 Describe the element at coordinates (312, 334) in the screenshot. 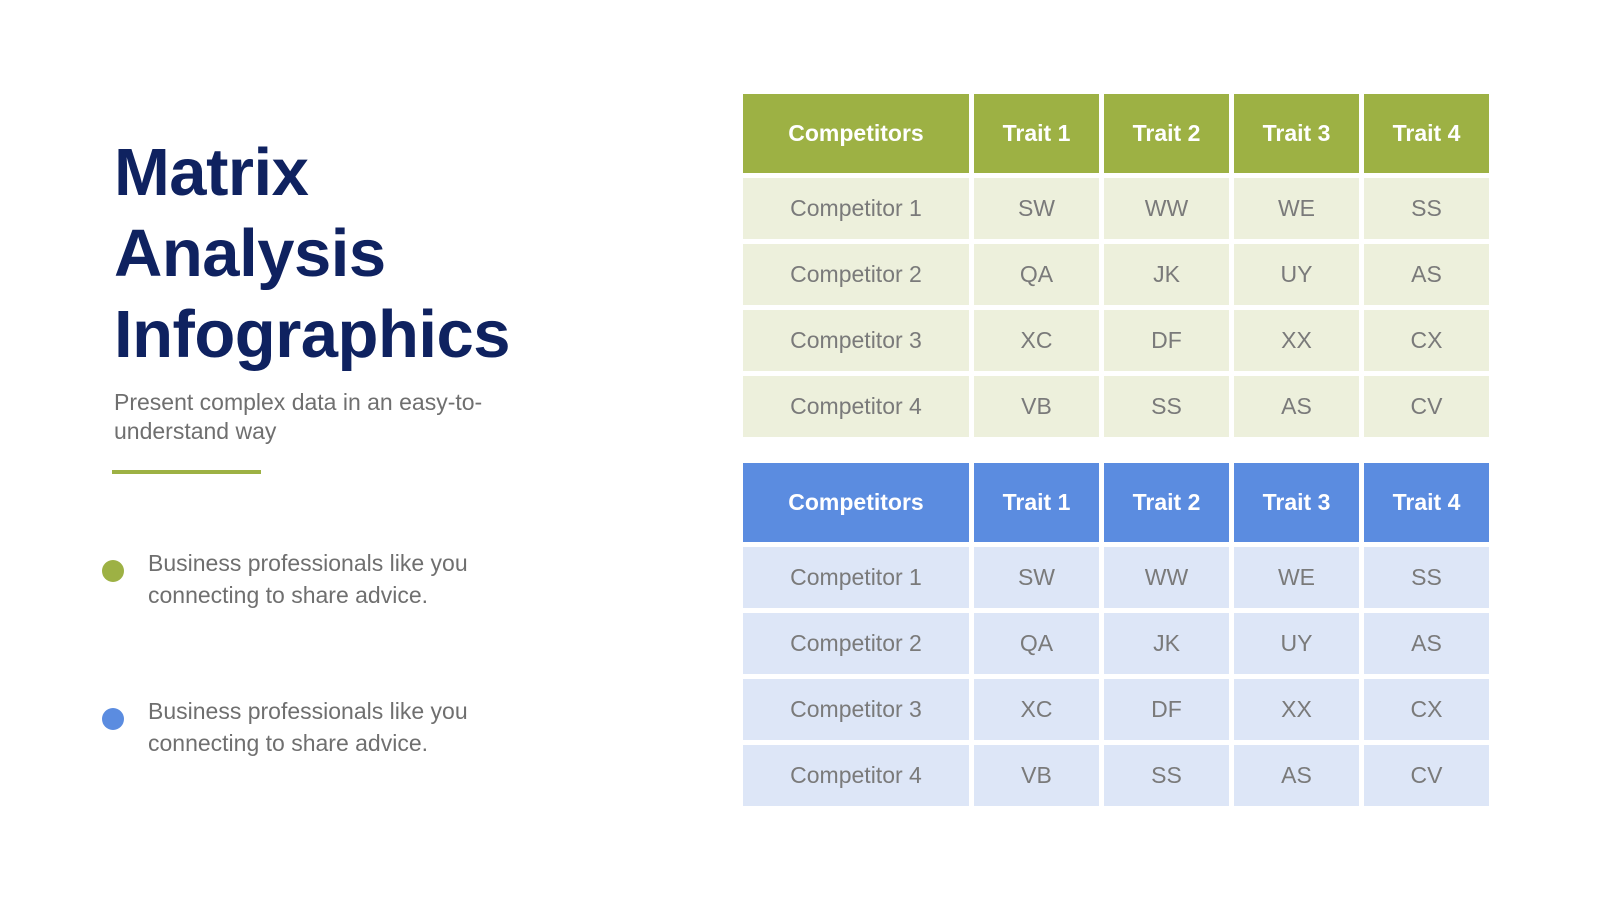

I see `title-line: Infographics` at that location.